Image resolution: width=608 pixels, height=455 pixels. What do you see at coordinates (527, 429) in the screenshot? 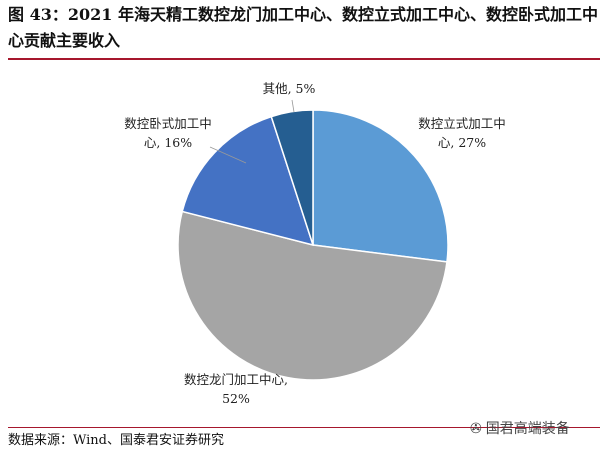
I see `watermark-text: 国君高端装备` at bounding box center [527, 429].